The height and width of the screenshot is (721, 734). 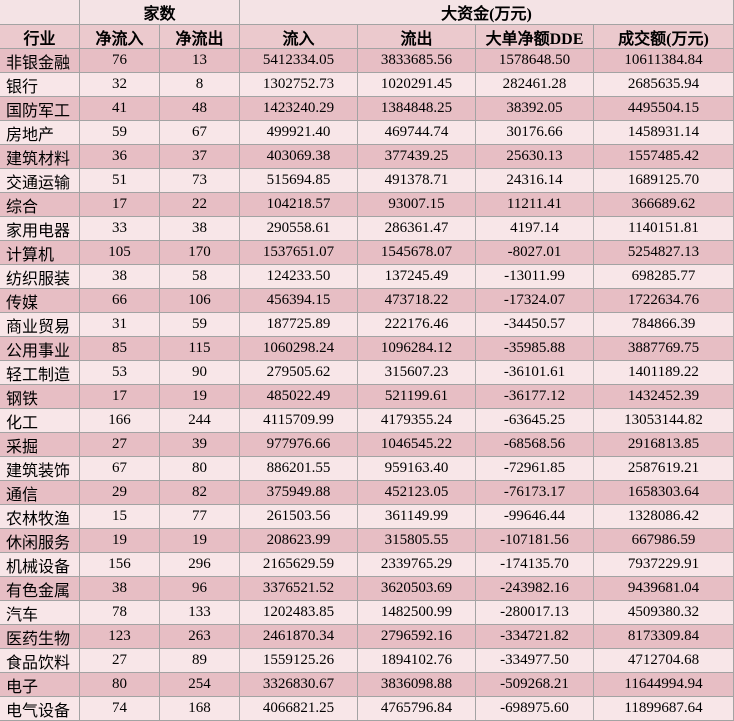 What do you see at coordinates (40, 205) in the screenshot?
I see `industry-name: 综合` at bounding box center [40, 205].